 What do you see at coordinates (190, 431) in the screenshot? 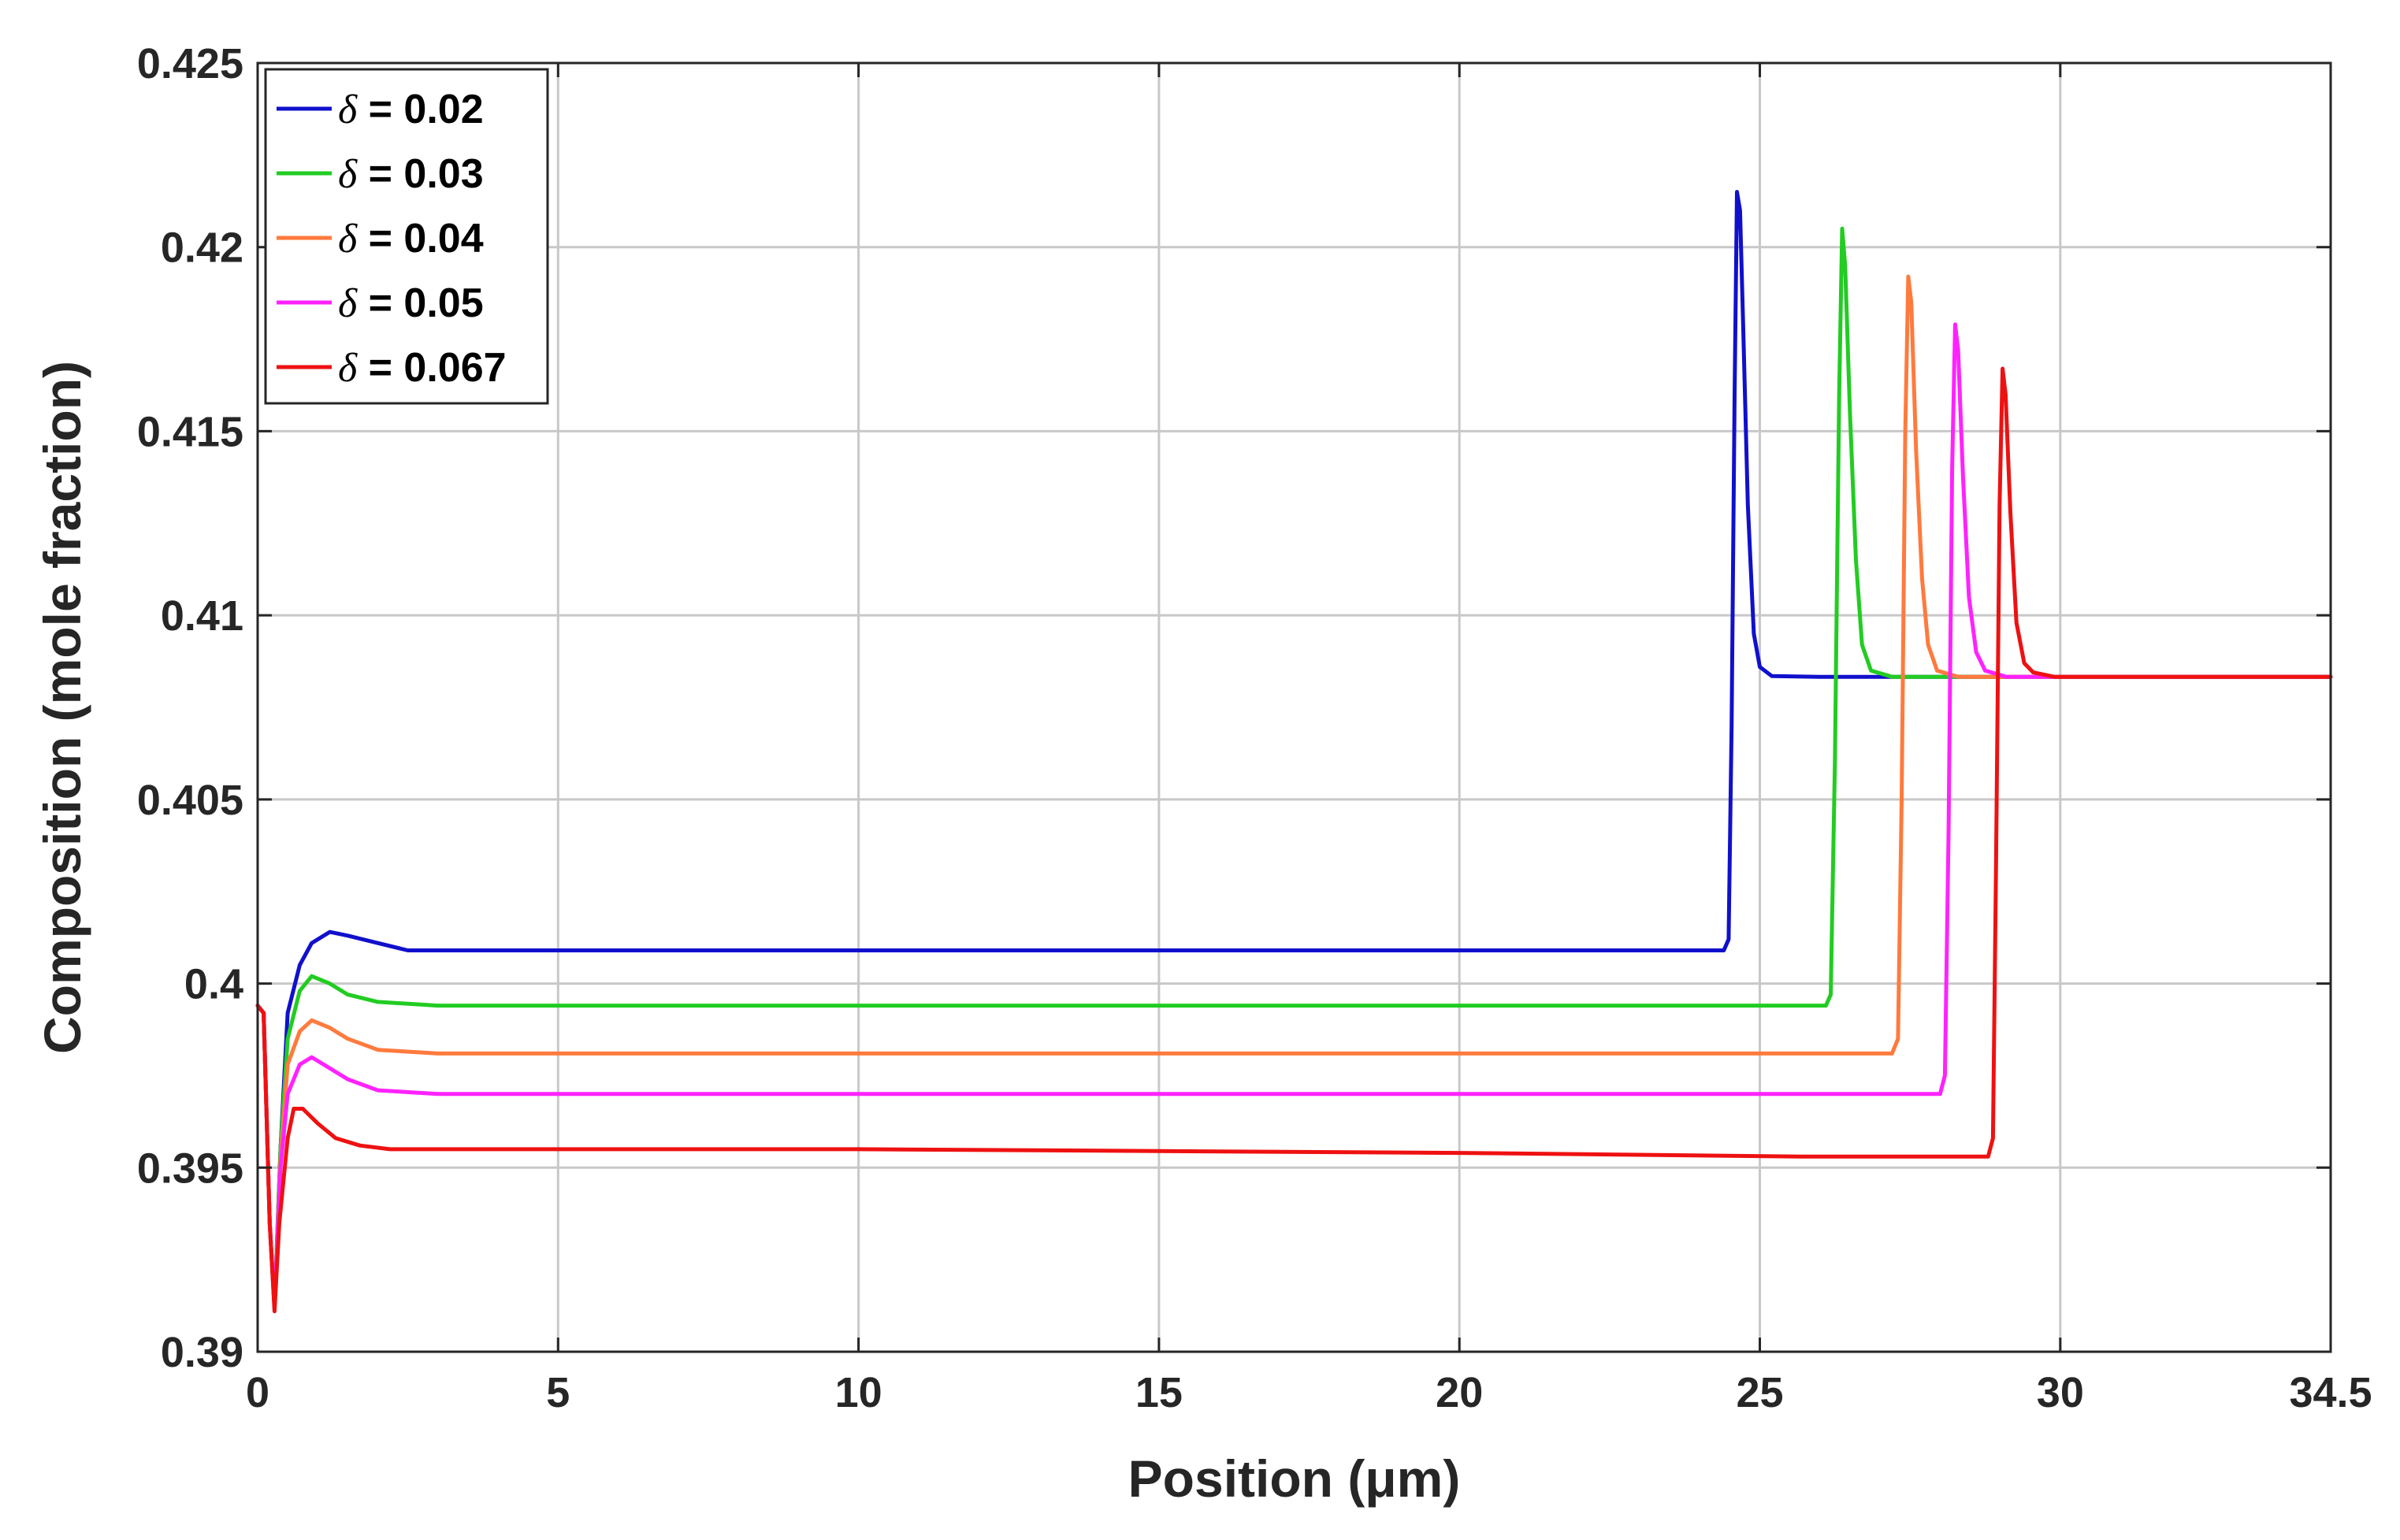
I see `y-tick-label: 0.415` at bounding box center [190, 431].